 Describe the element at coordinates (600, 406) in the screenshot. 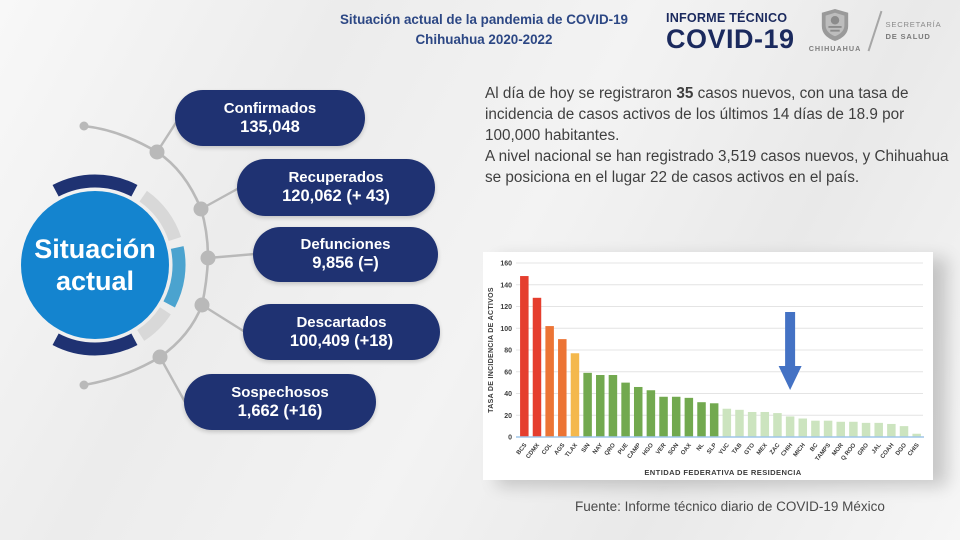

I see `bar-NAY` at that location.